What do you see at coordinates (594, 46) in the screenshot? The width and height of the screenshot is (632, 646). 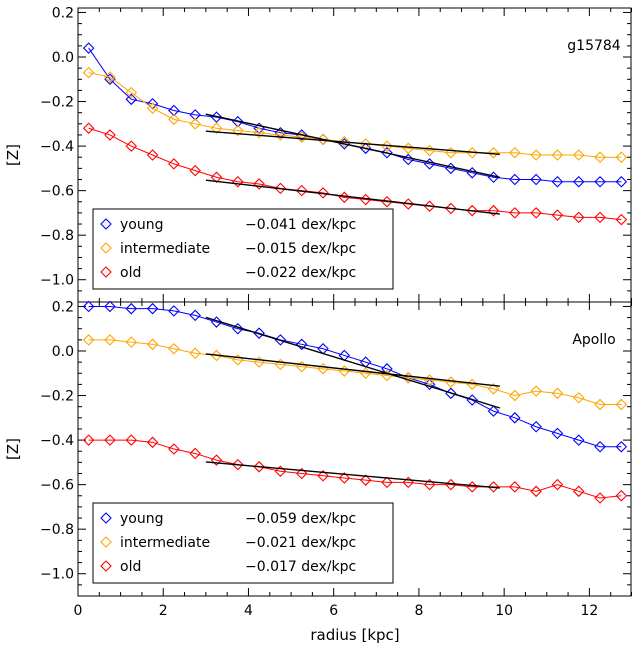 I see `panel-title: g15784` at bounding box center [594, 46].